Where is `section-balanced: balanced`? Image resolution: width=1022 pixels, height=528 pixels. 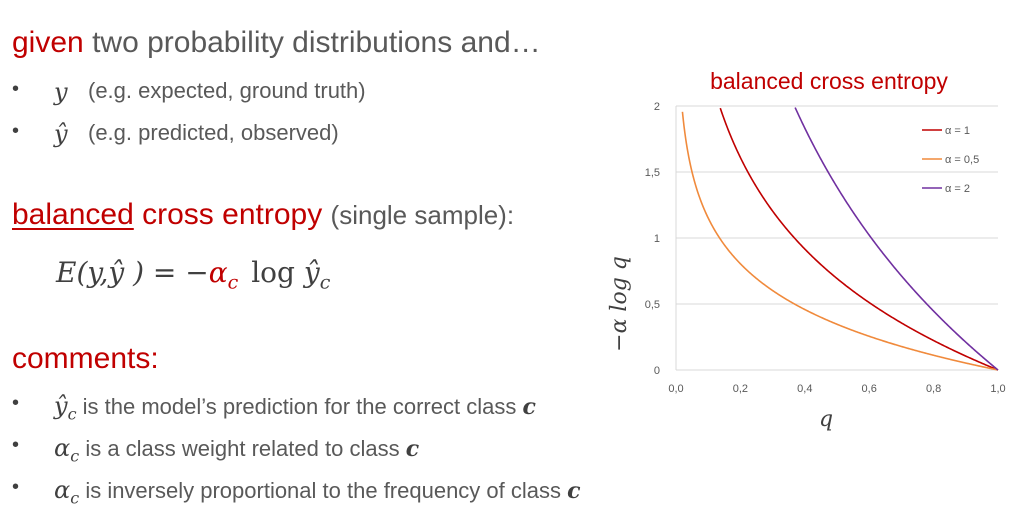
section-balanced: balanced is located at coordinates (73, 214).